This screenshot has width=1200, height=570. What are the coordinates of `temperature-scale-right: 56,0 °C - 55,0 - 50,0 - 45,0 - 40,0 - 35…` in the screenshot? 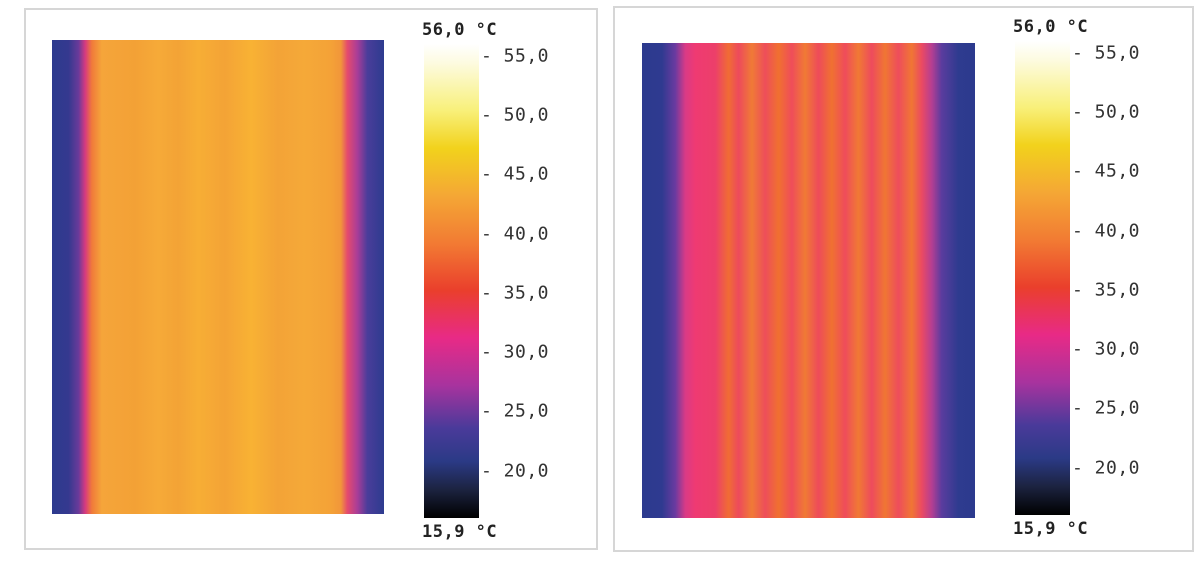 It's located at (1076, 278).